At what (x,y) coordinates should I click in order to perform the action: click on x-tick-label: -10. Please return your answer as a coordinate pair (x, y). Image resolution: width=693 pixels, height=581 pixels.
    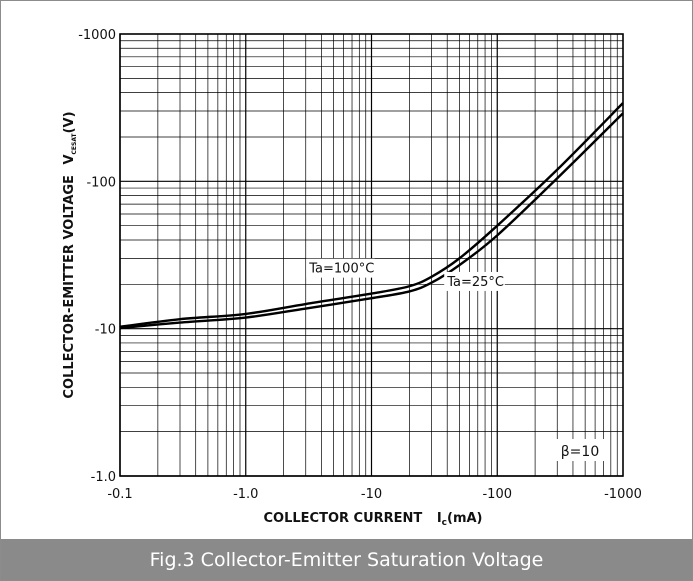
    Looking at the image, I should click on (371, 494).